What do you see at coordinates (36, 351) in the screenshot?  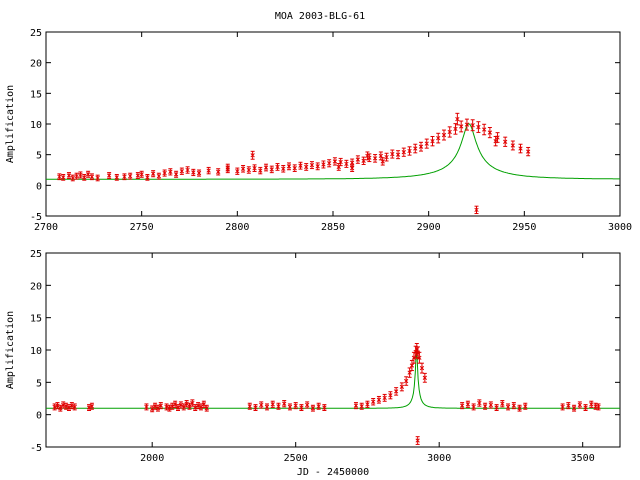 I see `y-tick-label: 10` at bounding box center [36, 351].